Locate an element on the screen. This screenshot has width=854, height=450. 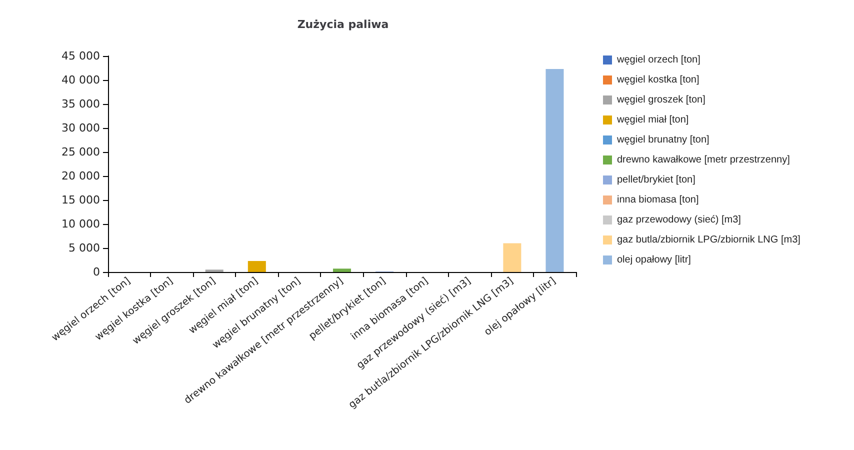
legend-label: węgiel brunatny [ton] is located at coordinates (663, 140).